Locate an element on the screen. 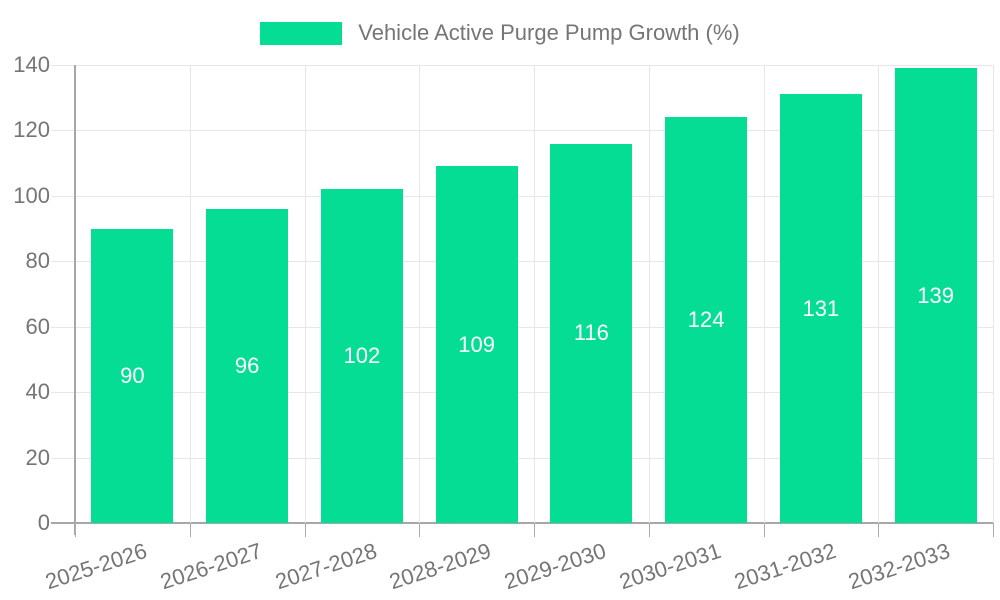 The image size is (1000, 600). x-tick-label: 2030-2031 is located at coordinates (670, 566).